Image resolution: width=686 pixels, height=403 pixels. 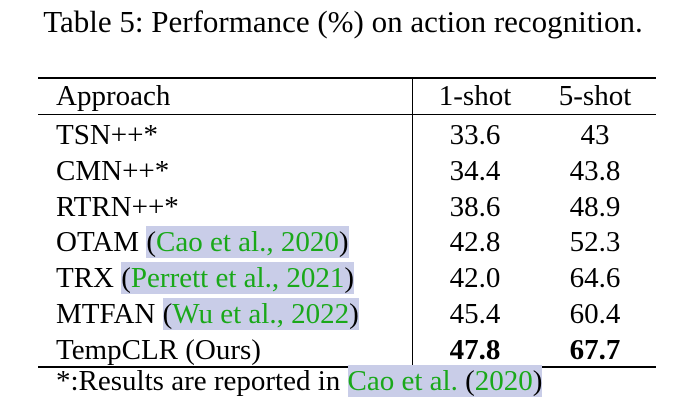 I want to click on header-rule, so click(x=347, y=114).